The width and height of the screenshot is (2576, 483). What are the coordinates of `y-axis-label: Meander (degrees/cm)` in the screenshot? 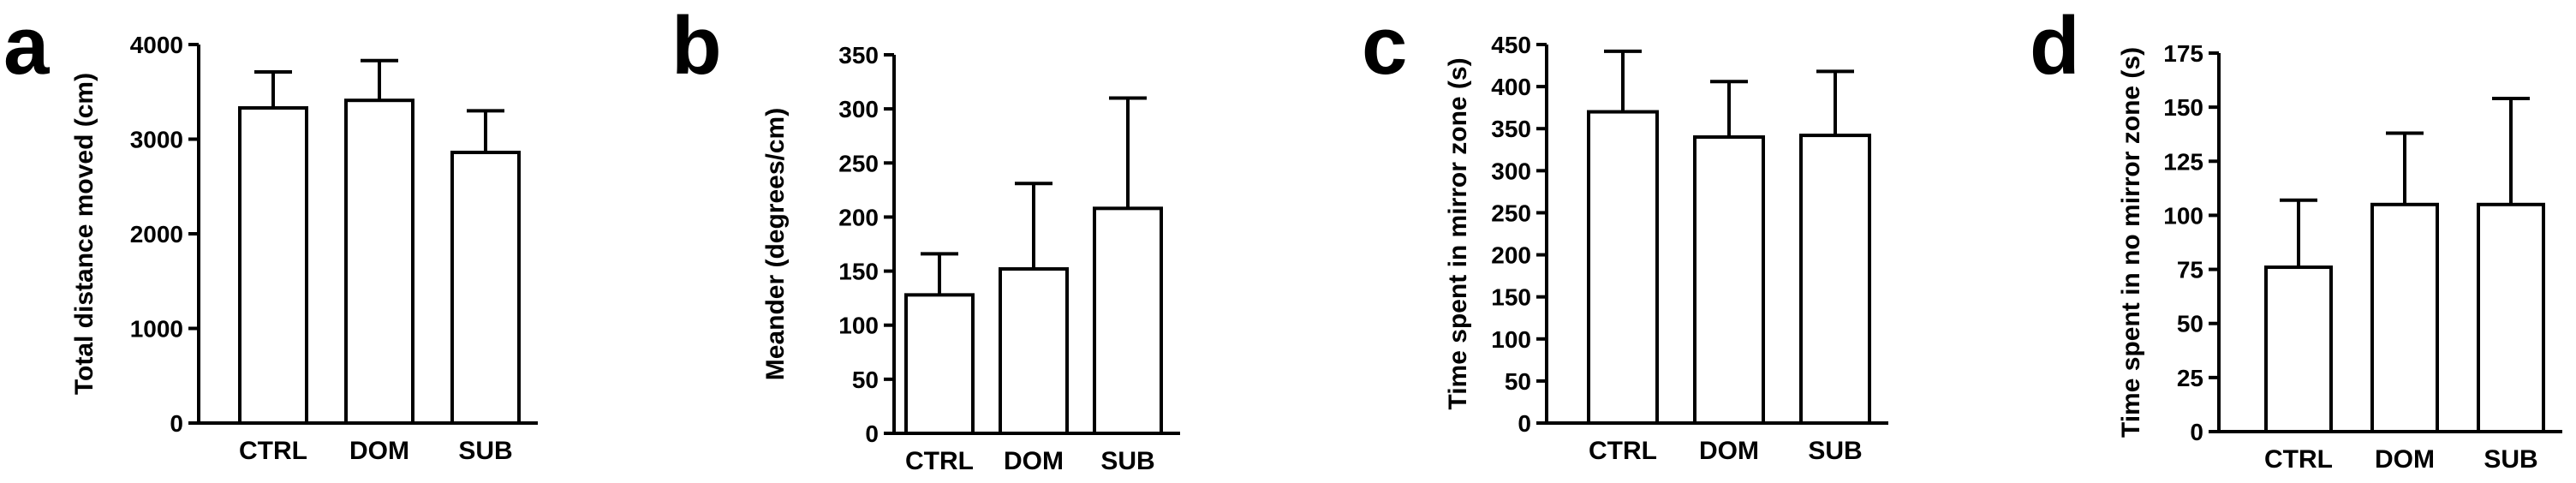 It's located at (775, 244).